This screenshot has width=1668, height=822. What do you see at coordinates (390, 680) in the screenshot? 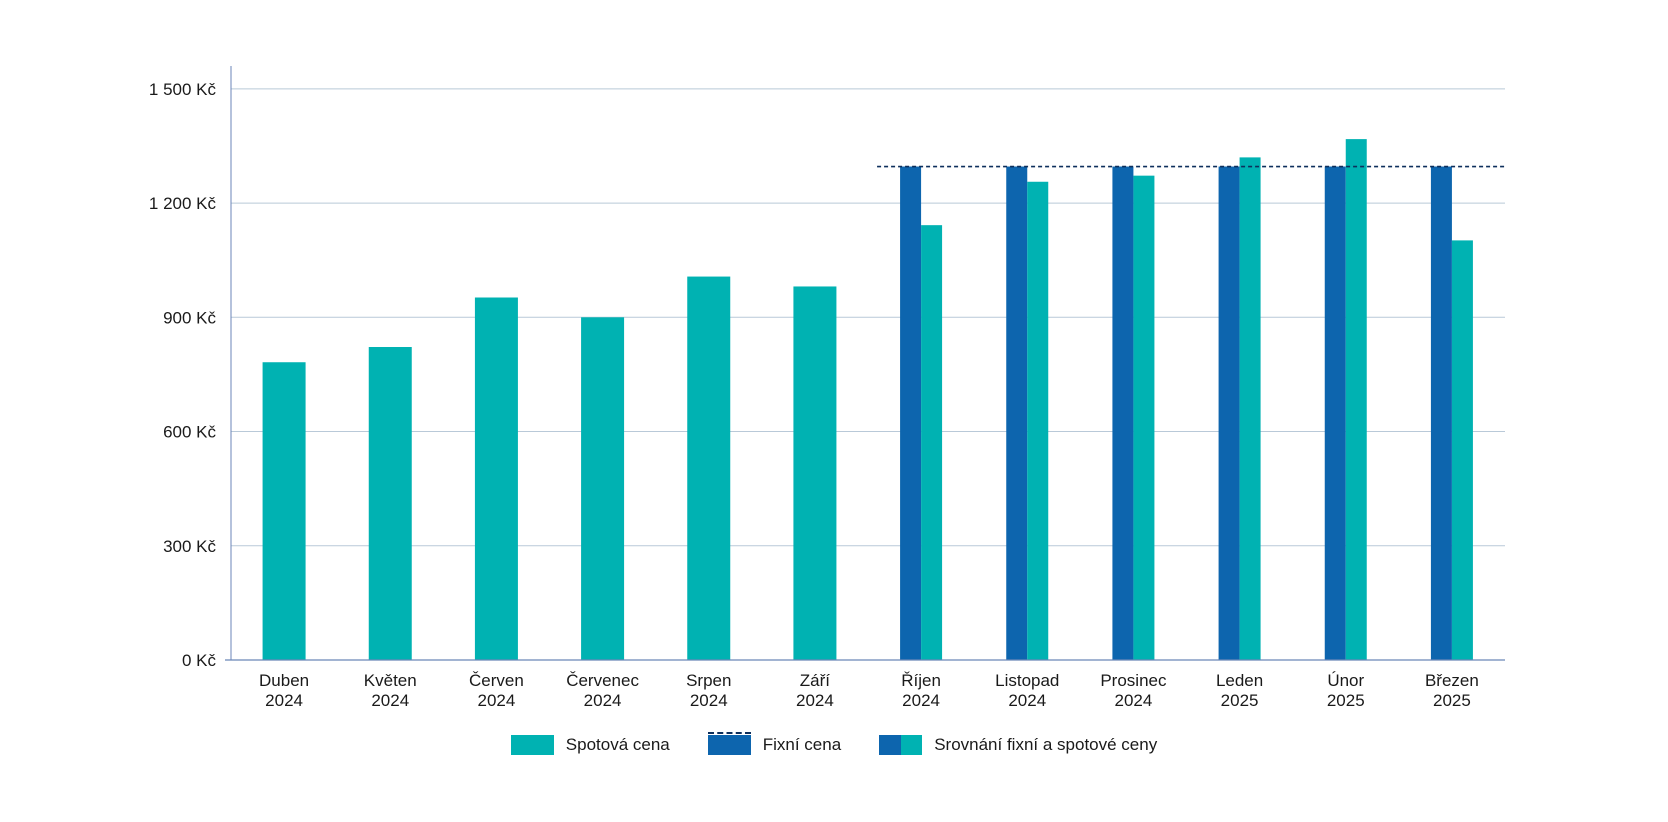
I see `x-tick-label-month: Květen` at bounding box center [390, 680].